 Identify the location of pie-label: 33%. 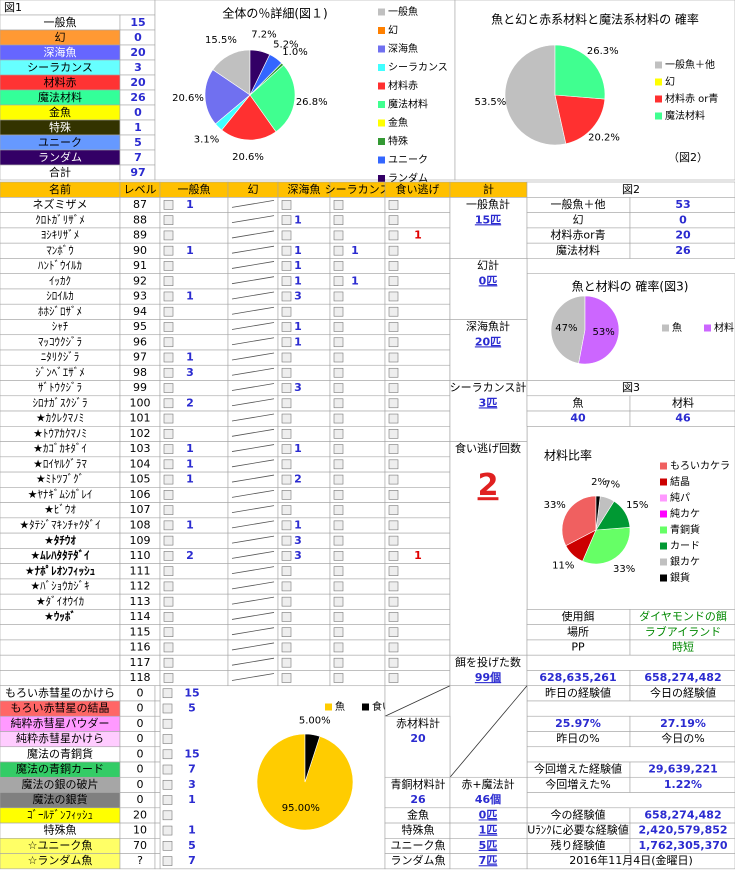
(624, 569).